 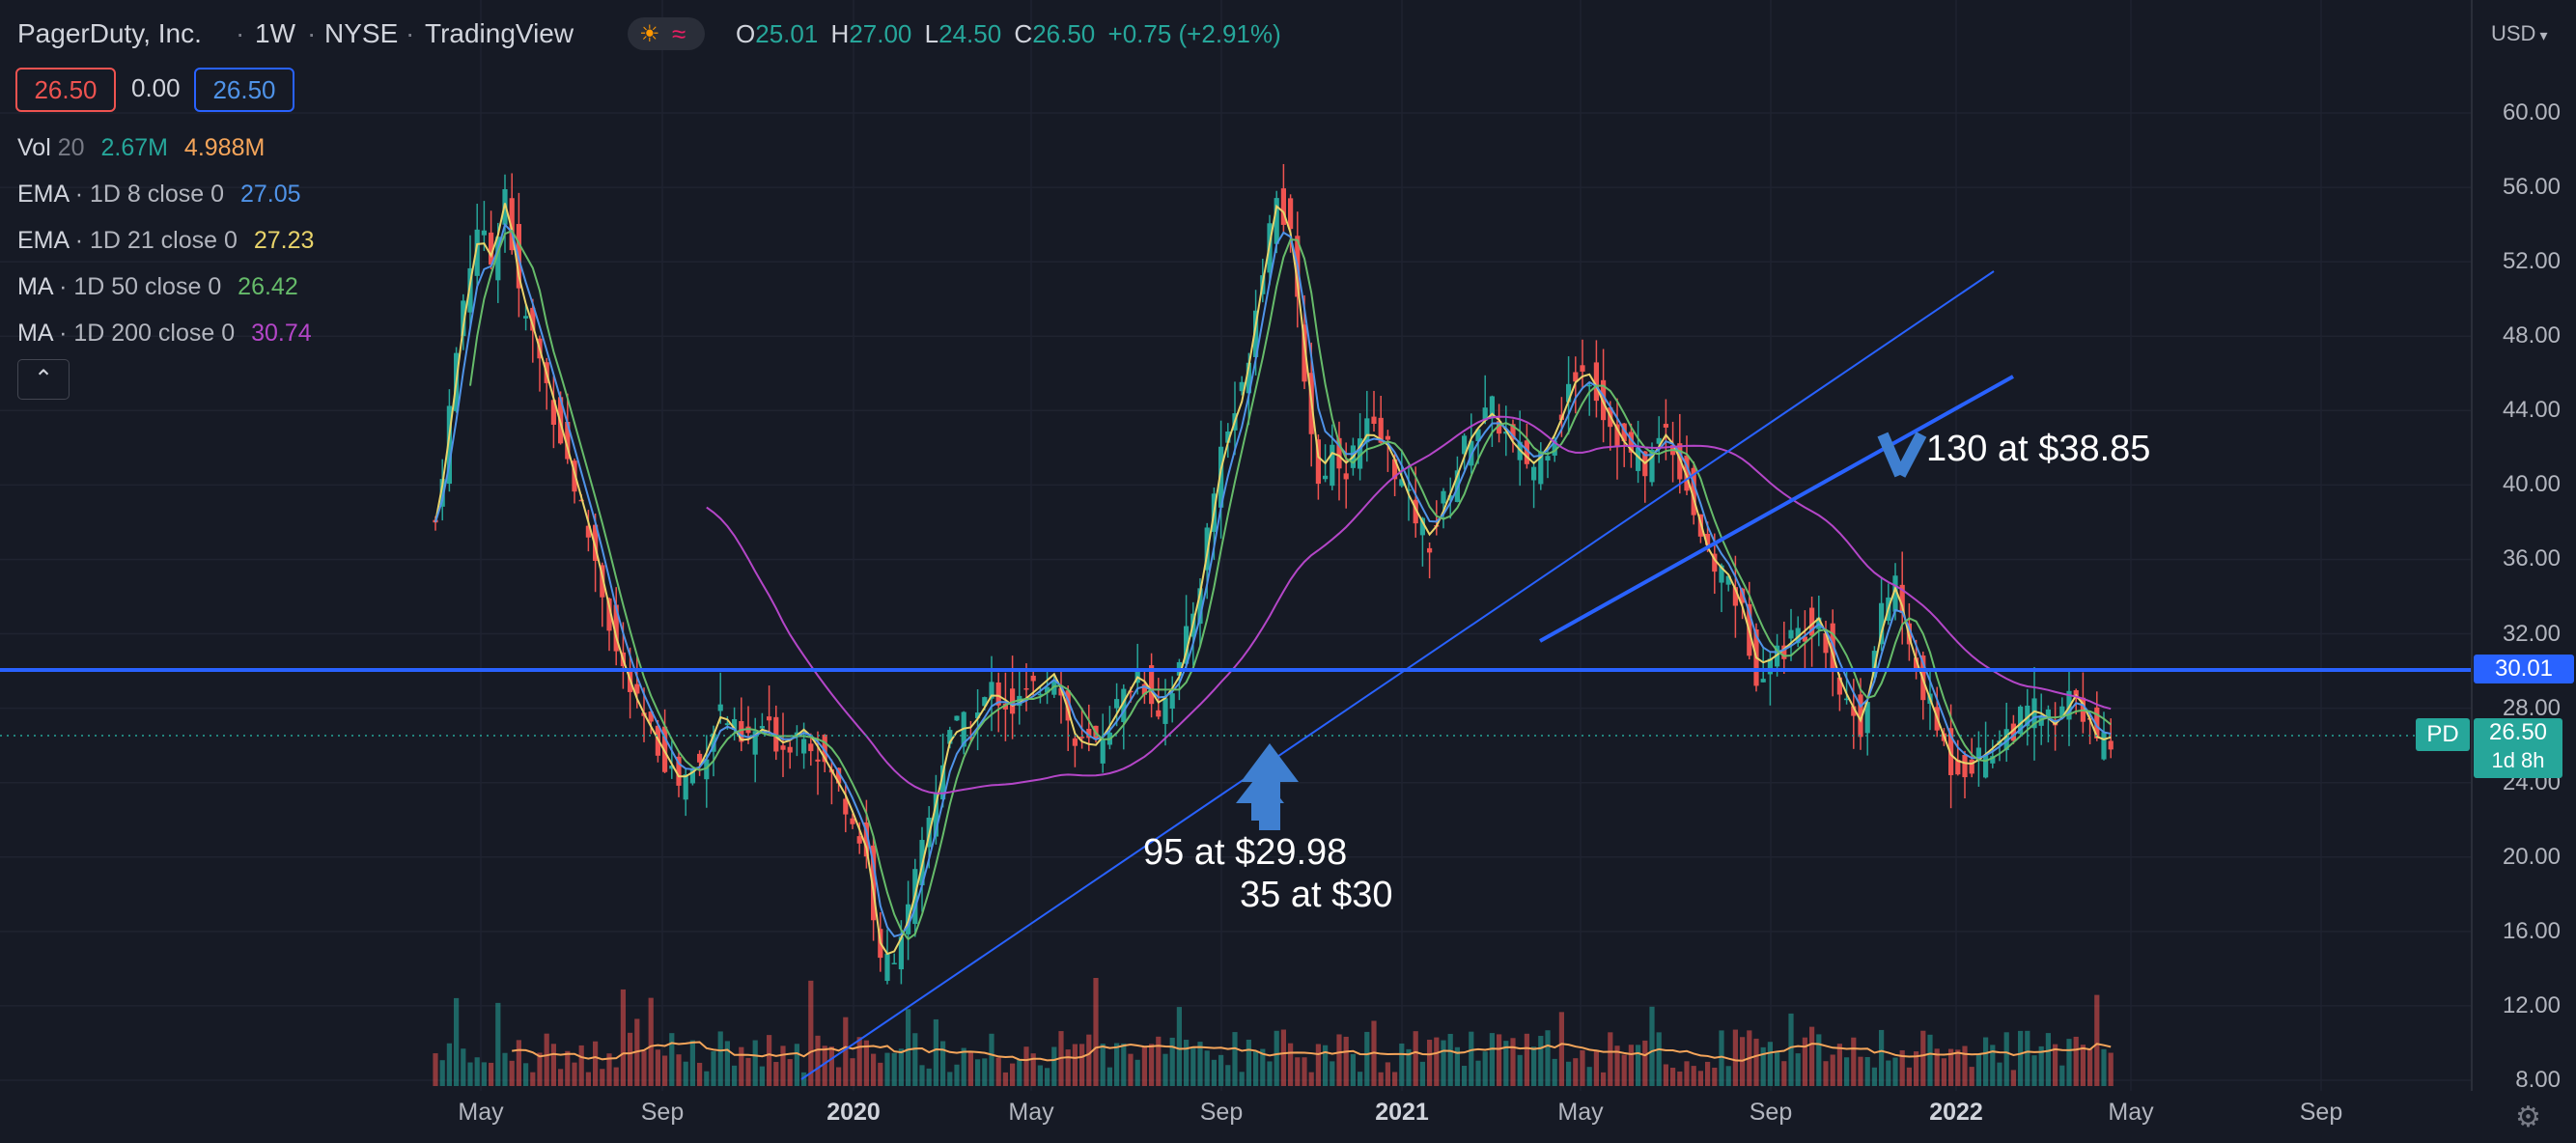 What do you see at coordinates (66, 90) in the screenshot?
I see `sell-button: 26.50` at bounding box center [66, 90].